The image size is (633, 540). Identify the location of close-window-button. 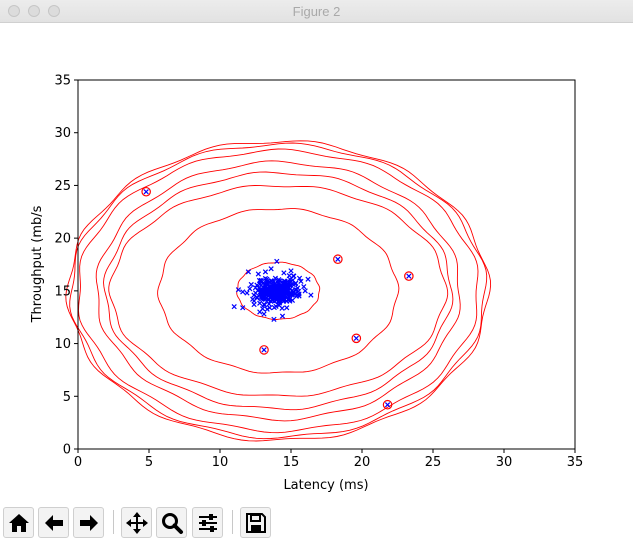
(14, 11).